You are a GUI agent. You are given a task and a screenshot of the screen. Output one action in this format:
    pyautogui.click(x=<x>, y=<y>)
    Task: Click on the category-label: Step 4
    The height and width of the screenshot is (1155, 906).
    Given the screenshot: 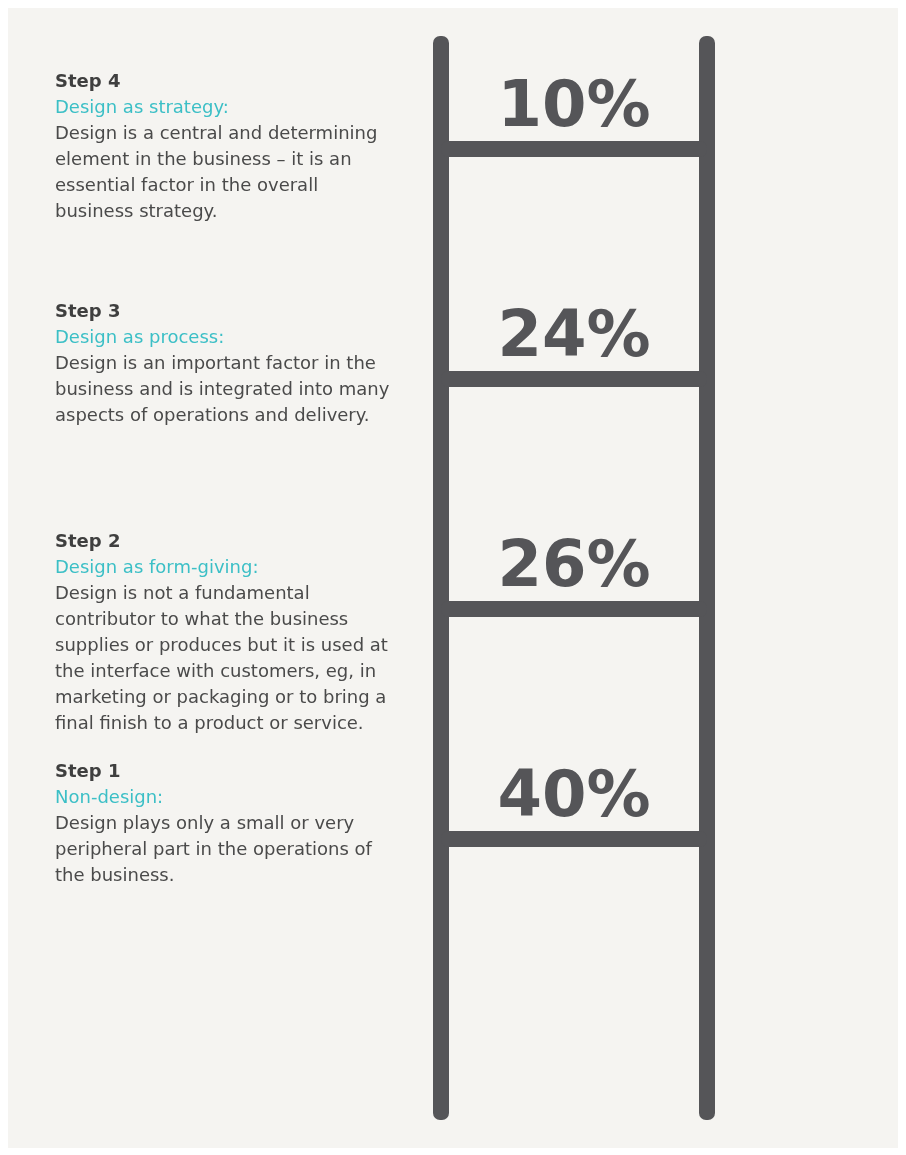 What is the action you would take?
    pyautogui.click(x=88, y=81)
    